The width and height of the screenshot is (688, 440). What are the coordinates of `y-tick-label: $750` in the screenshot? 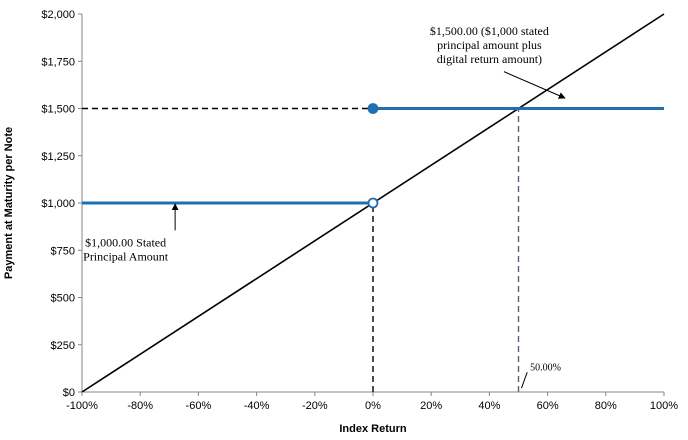 It's located at (63, 251).